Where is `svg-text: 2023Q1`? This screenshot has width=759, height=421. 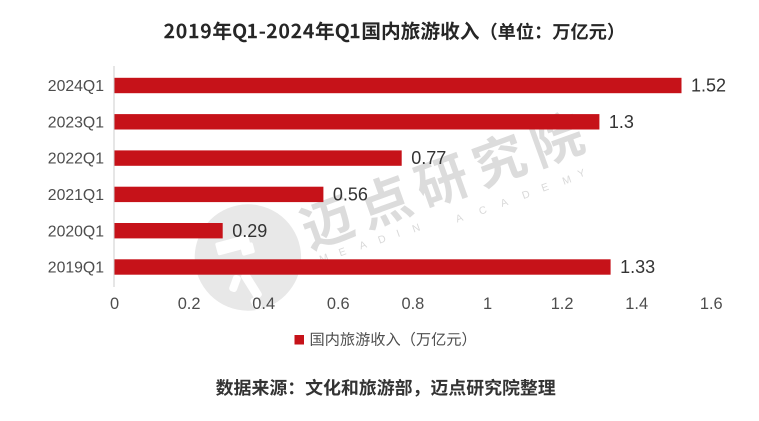 svg-text: 2023Q1 is located at coordinates (76, 122).